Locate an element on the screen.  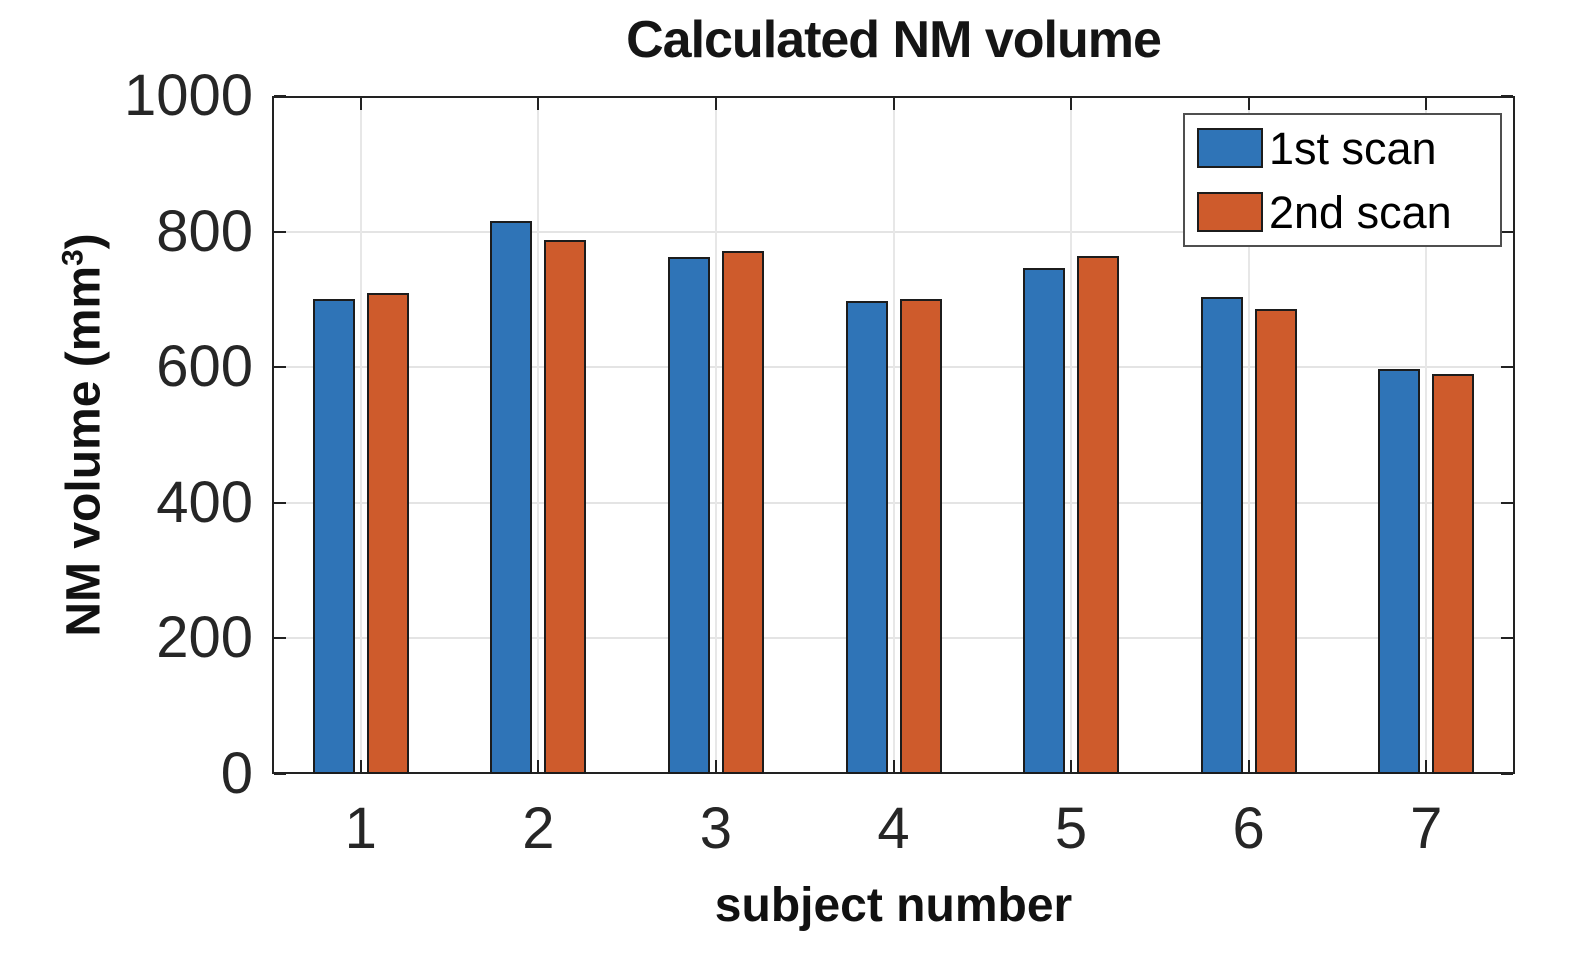
legend: 1st scan 2nd scan is located at coordinates (1342, 180).